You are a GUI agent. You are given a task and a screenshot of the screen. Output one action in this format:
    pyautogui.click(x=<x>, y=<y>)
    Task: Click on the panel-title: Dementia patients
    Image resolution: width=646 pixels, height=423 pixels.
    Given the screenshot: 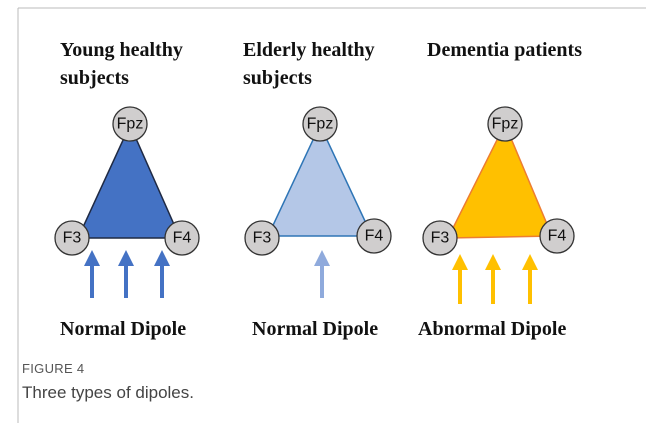 What is the action you would take?
    pyautogui.click(x=504, y=50)
    